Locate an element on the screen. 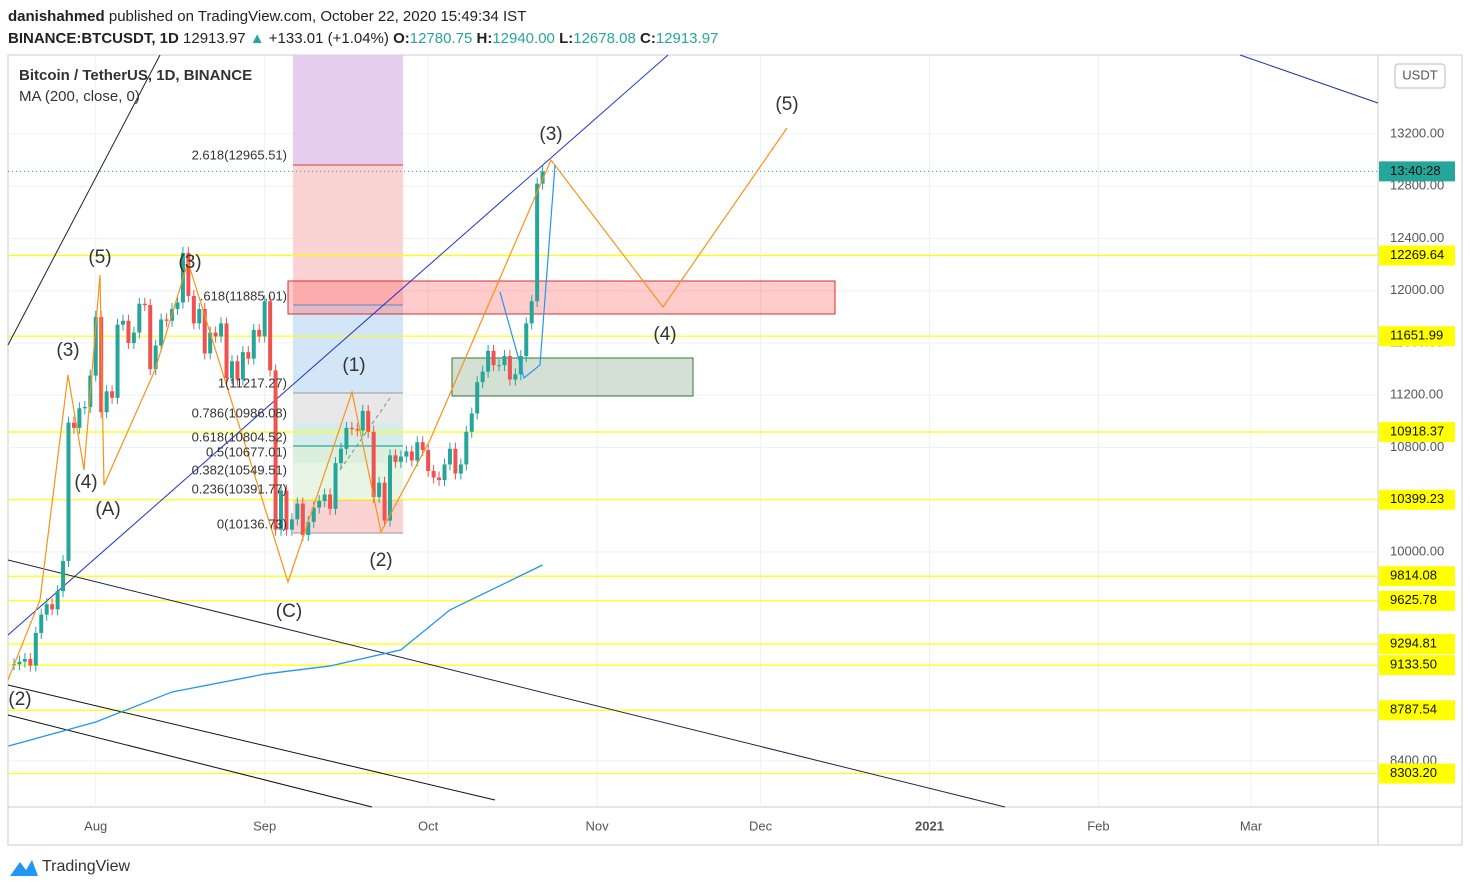 The height and width of the screenshot is (890, 1470). legend-entry: MA (200, close, 0) is located at coordinates (79, 96).